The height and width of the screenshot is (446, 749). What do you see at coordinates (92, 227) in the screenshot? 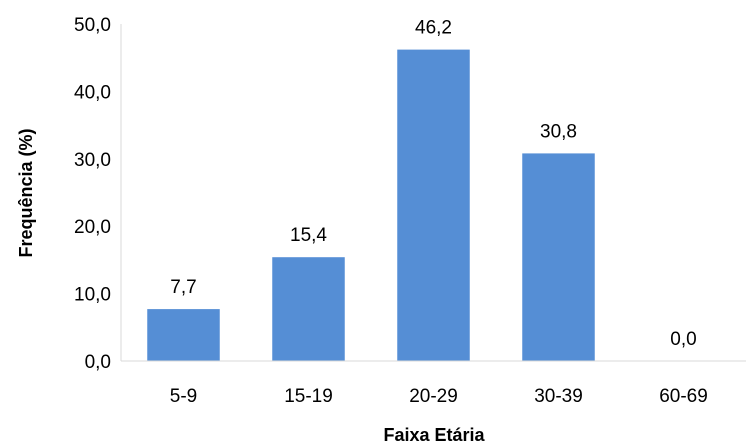
I see `y-tick-label: 20,0` at bounding box center [92, 227].